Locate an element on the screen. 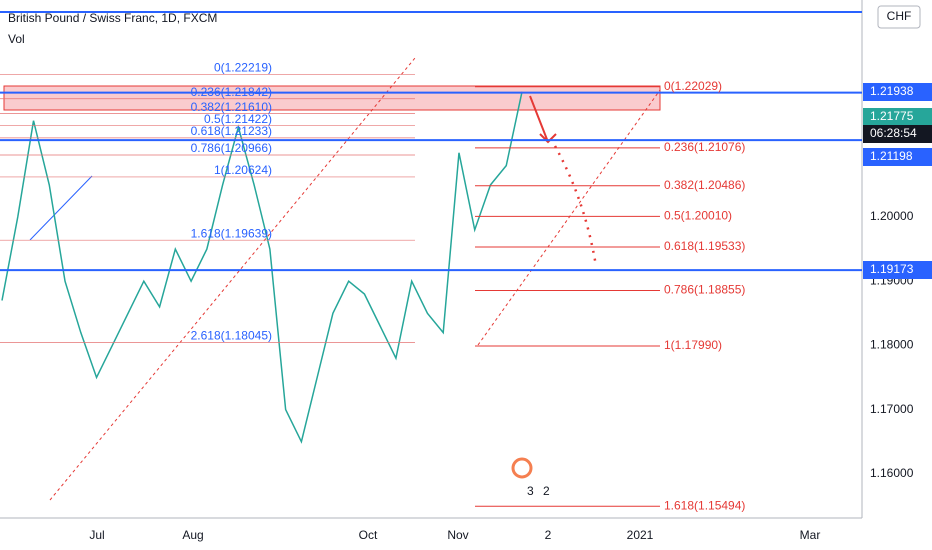 The image size is (932, 550). price-axis-label: 1.20000 is located at coordinates (892, 216).